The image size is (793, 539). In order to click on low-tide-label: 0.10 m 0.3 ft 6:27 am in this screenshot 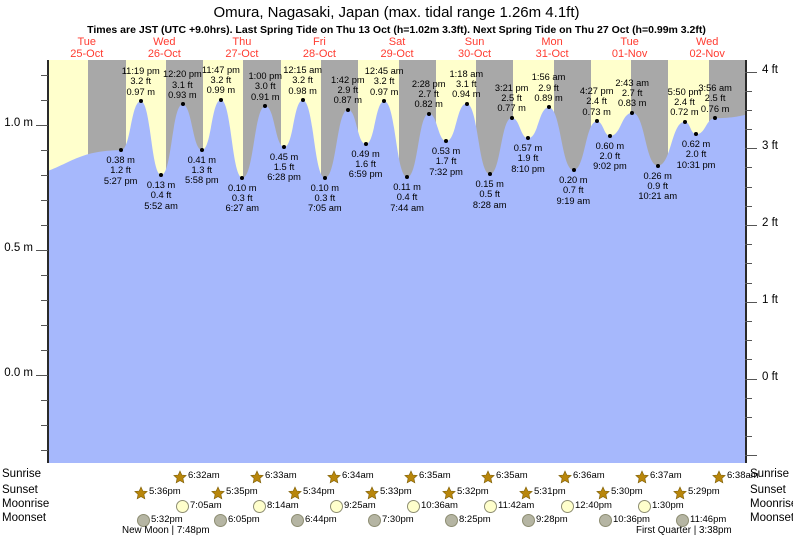, I will do `click(242, 198)`.